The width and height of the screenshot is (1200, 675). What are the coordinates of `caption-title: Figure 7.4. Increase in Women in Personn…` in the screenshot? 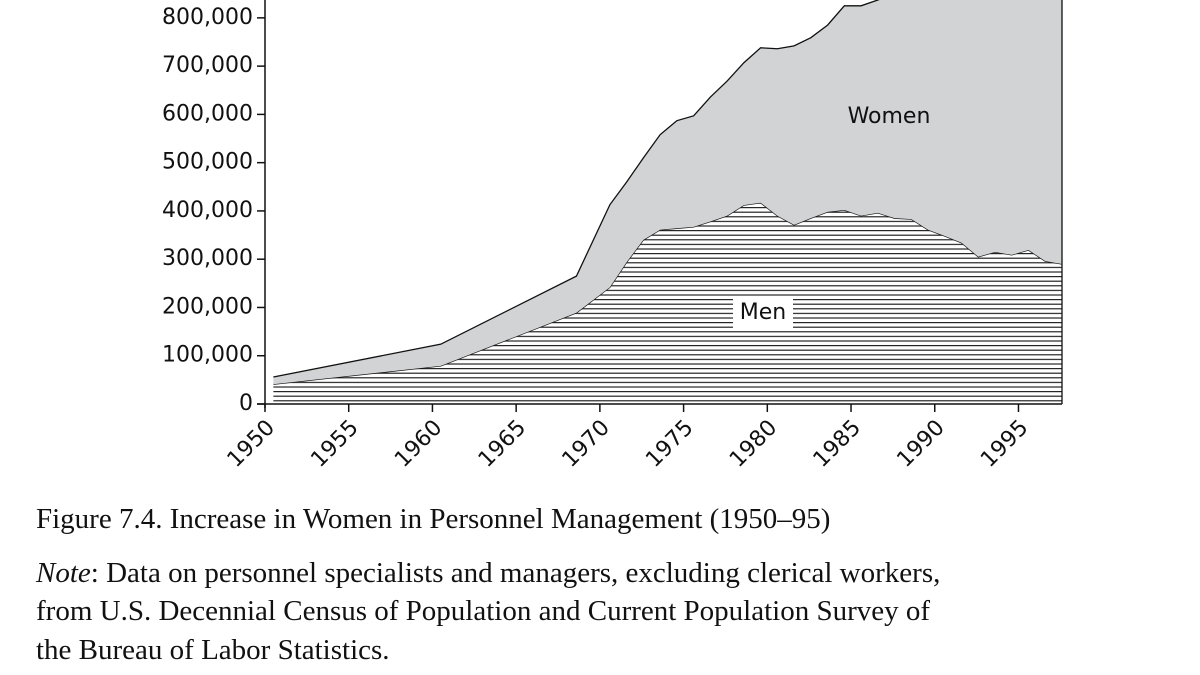 It's located at (433, 519).